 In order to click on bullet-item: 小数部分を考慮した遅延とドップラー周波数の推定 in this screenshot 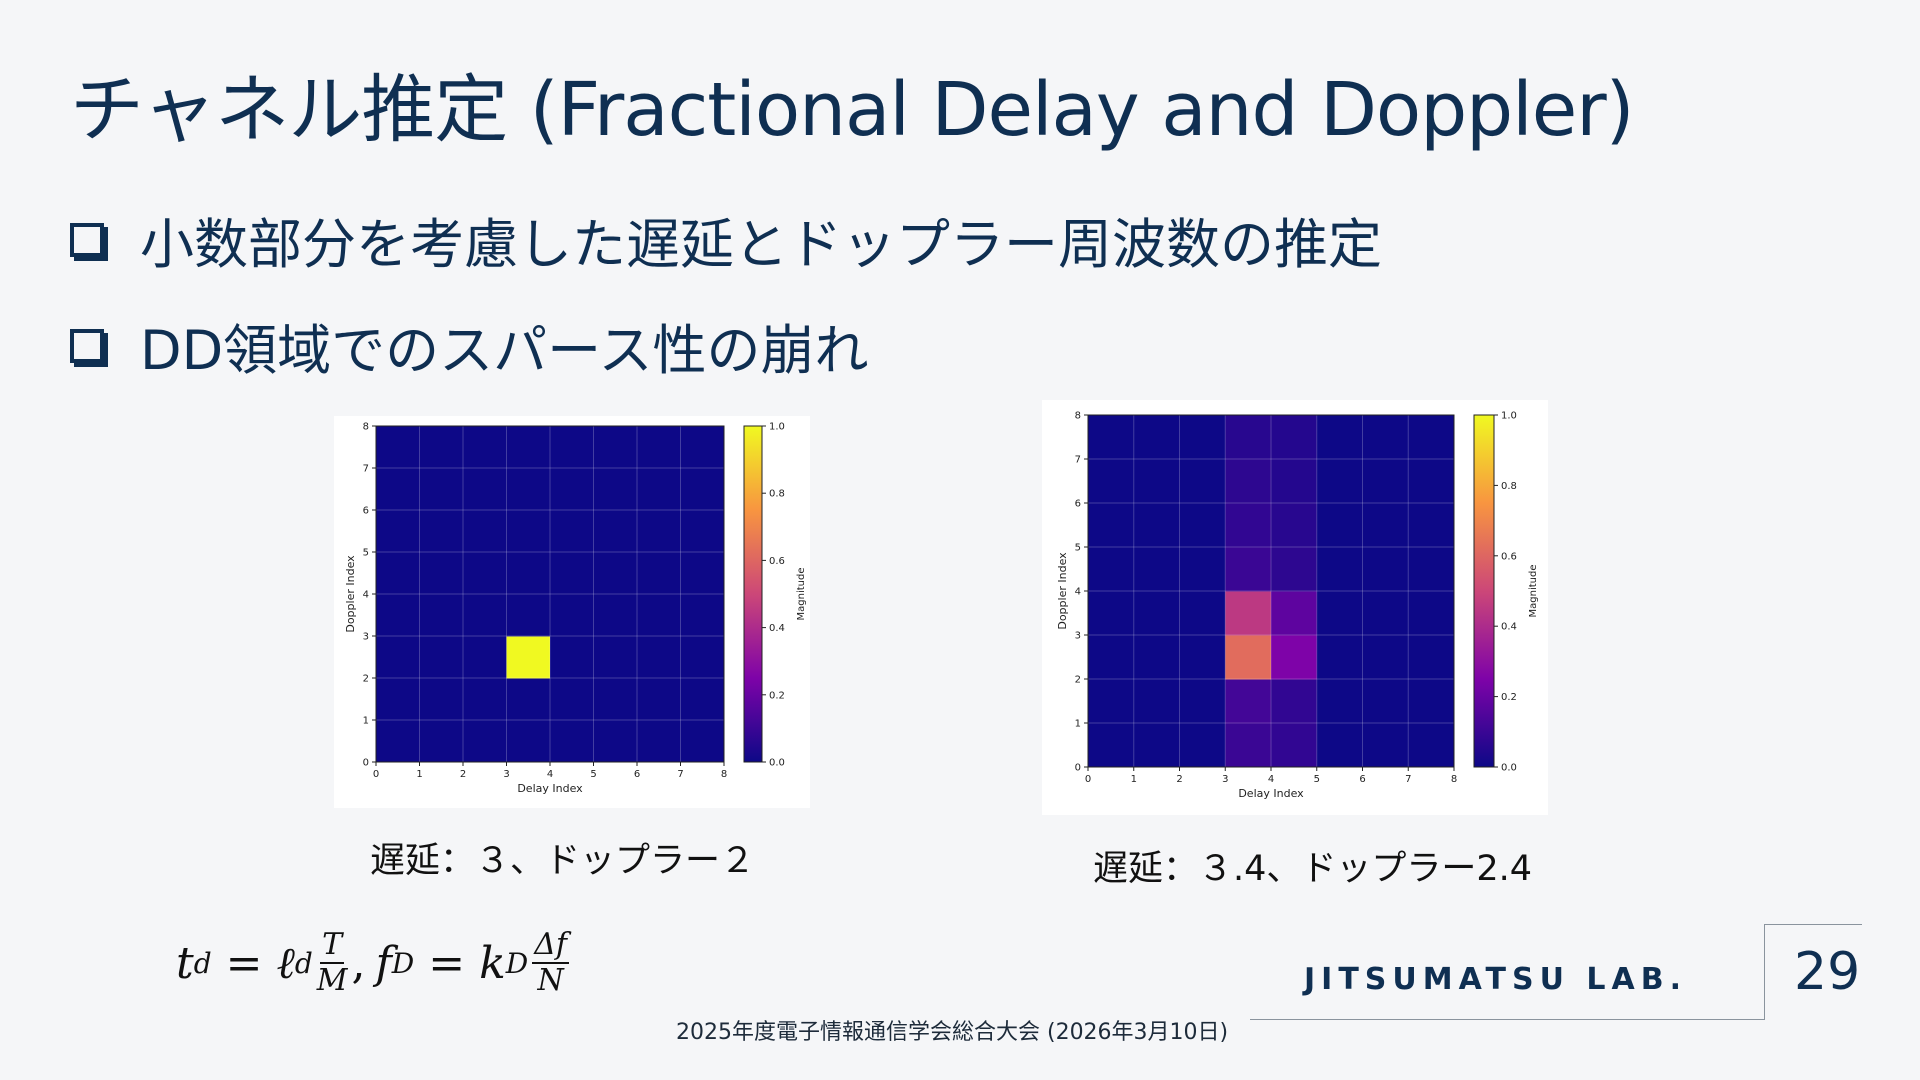, I will do `click(726, 239)`.